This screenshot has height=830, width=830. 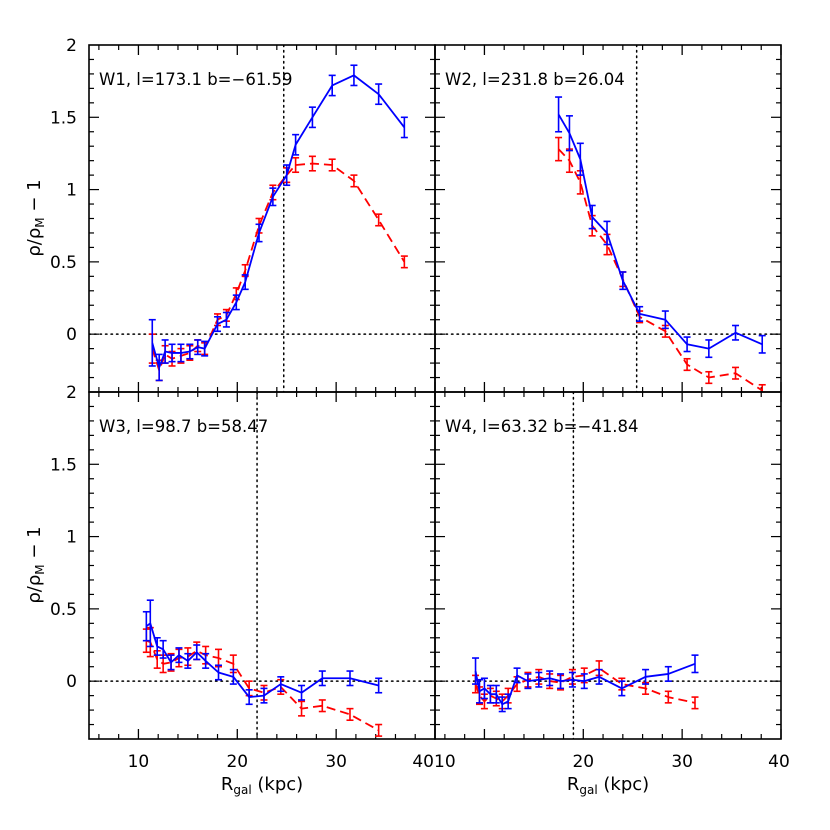 I want to click on x-axis-title-right: Rgal (kpc), so click(x=608, y=785).